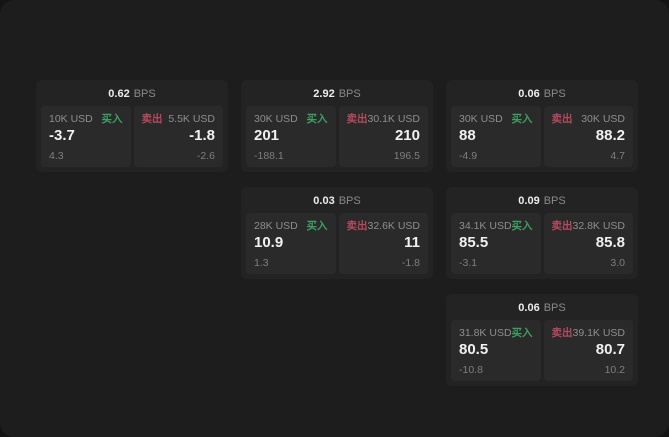  Describe the element at coordinates (496, 136) in the screenshot. I see `buy-quote-tile: 30K USD 买入 88 -4.9` at that location.